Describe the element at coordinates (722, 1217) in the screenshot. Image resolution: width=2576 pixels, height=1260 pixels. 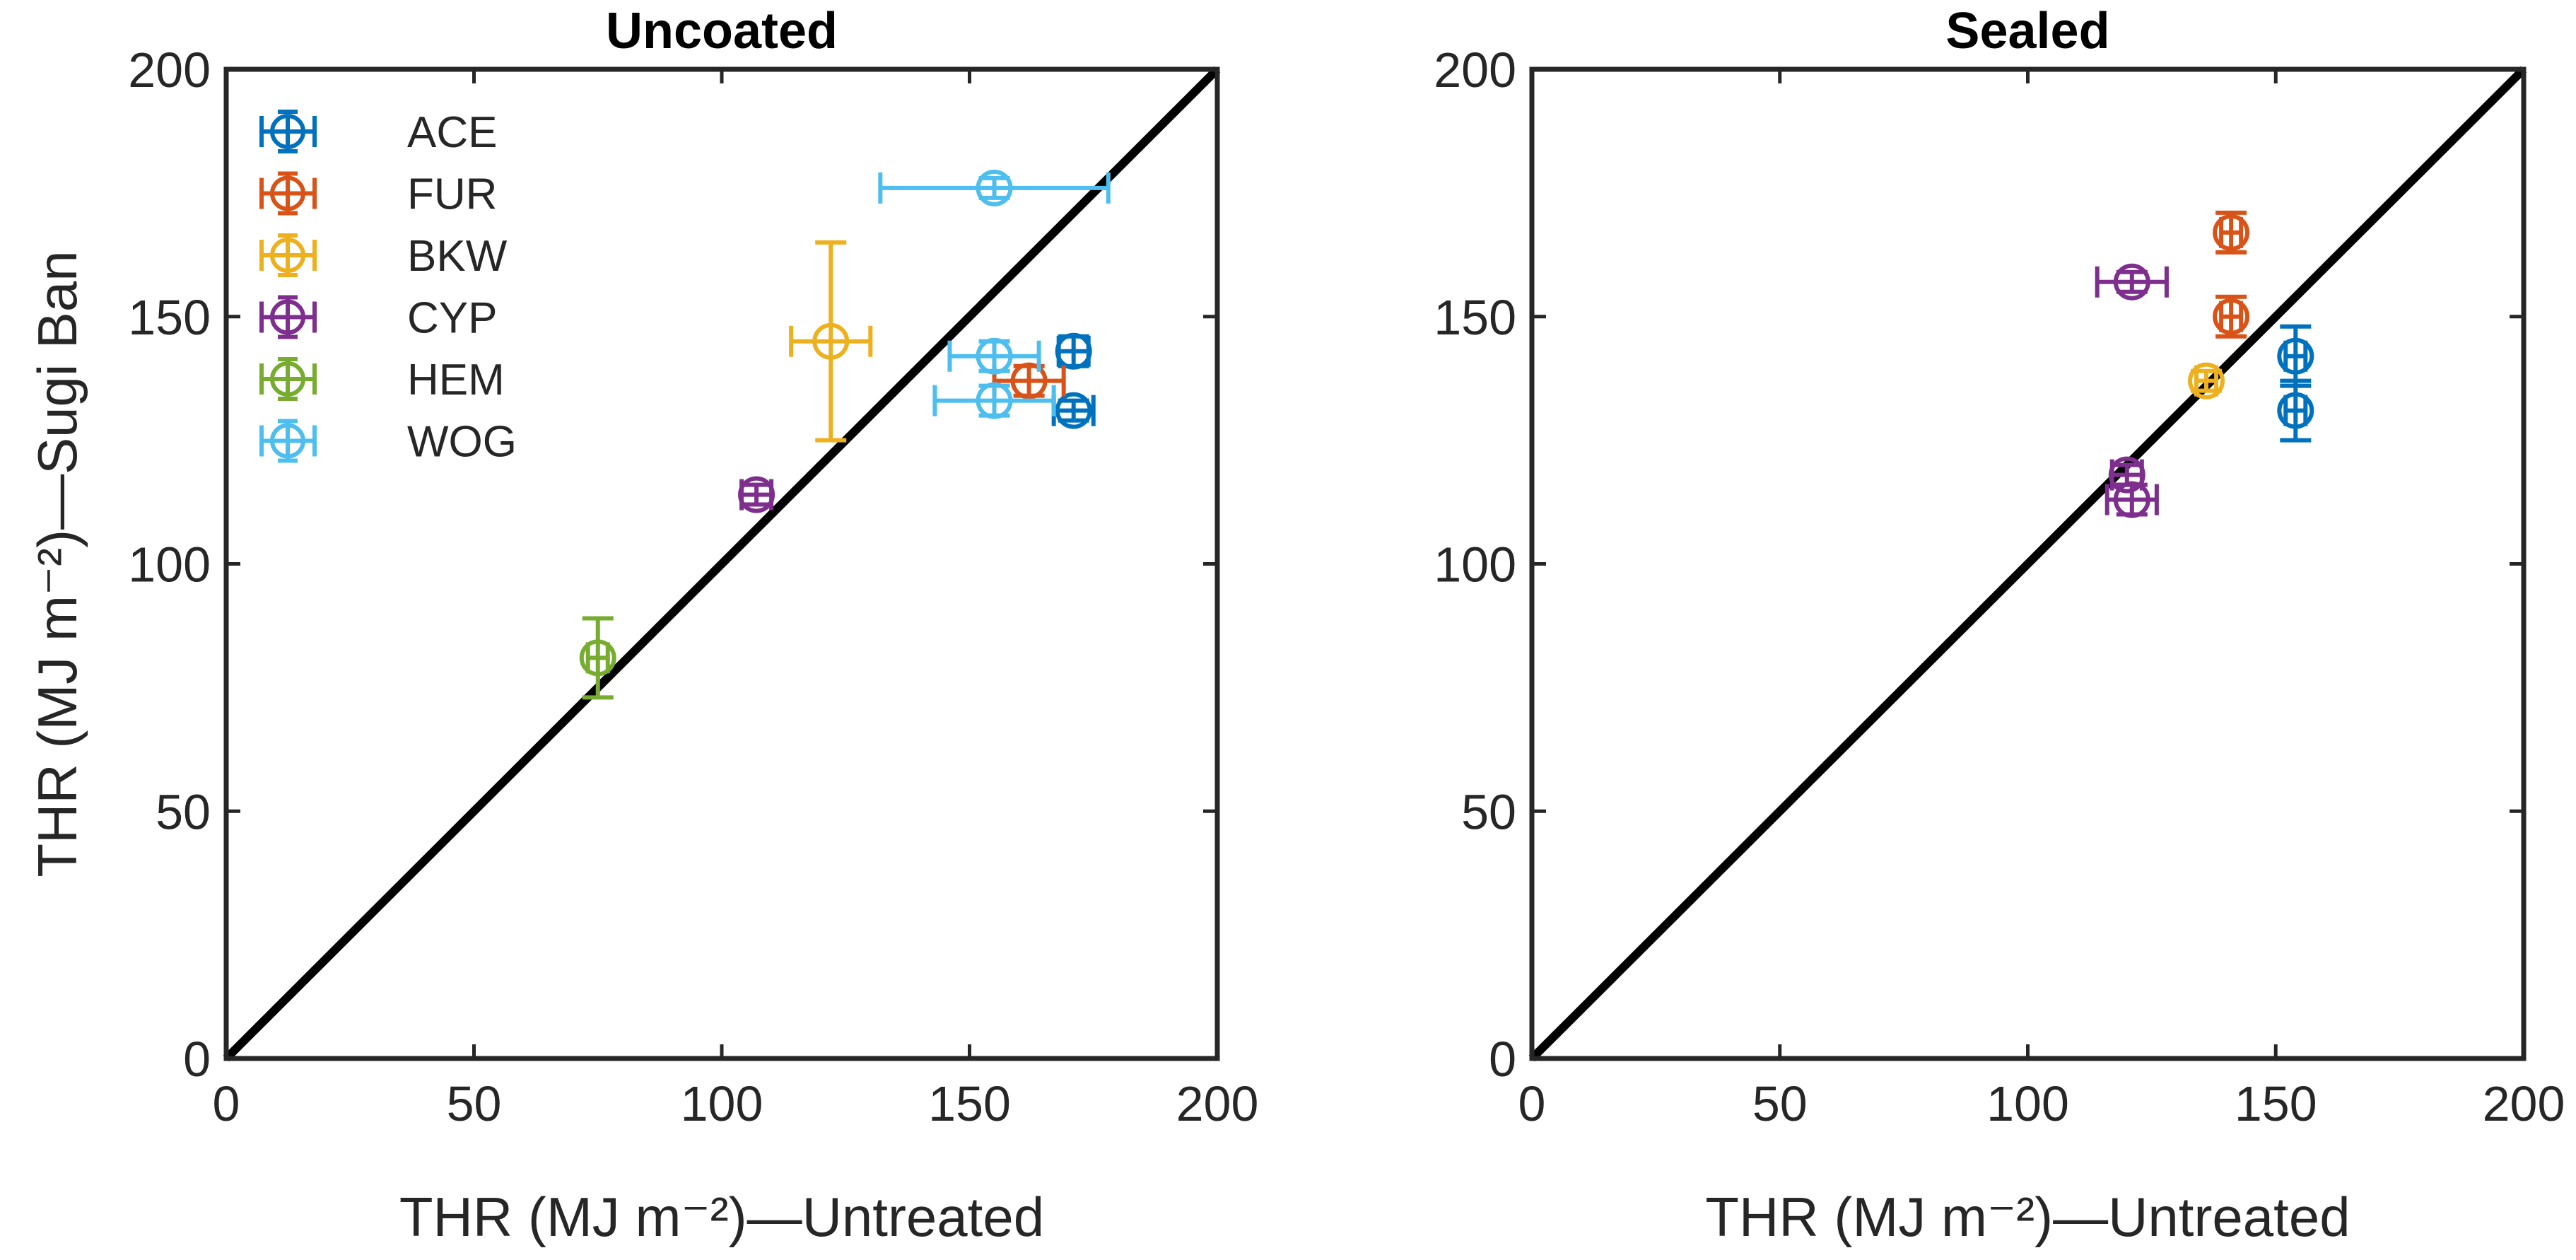
I see `uncoated-x-axis-label: THR (MJ m⁻²)—Untreated` at that location.